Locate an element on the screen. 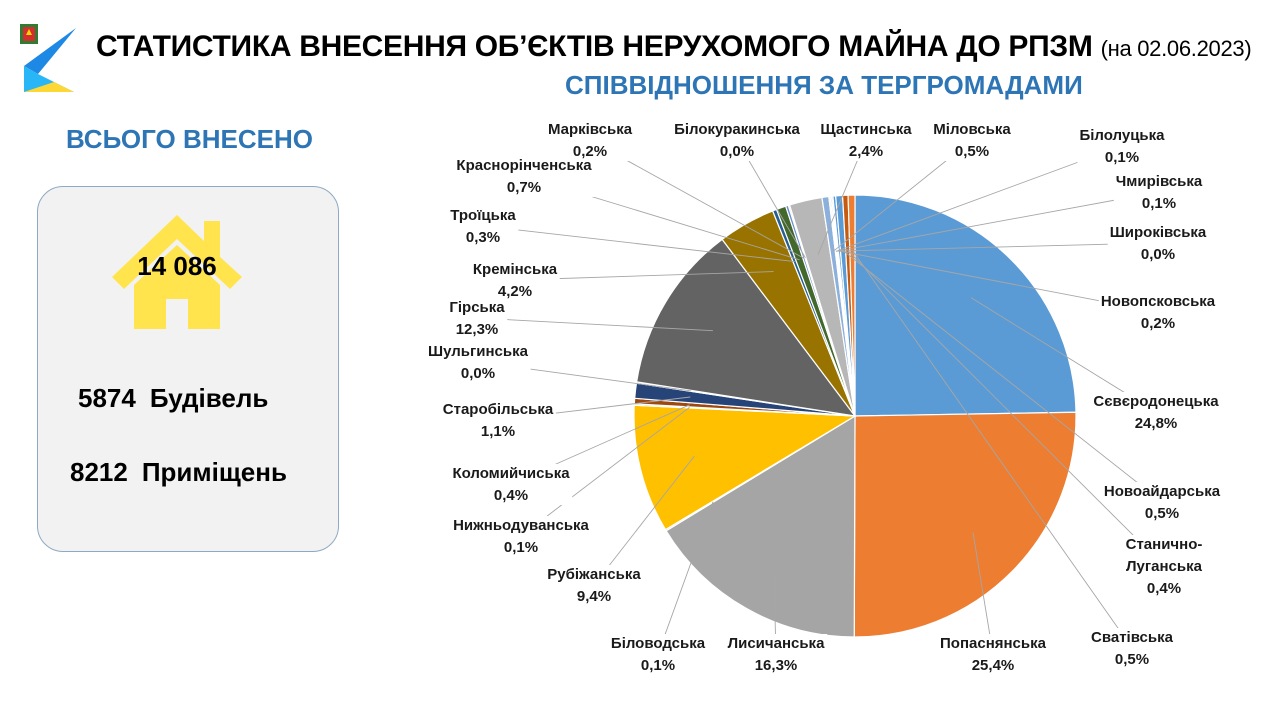 This screenshot has height=720, width=1280. slice-label: Троїцька 0,3% is located at coordinates (483, 226).